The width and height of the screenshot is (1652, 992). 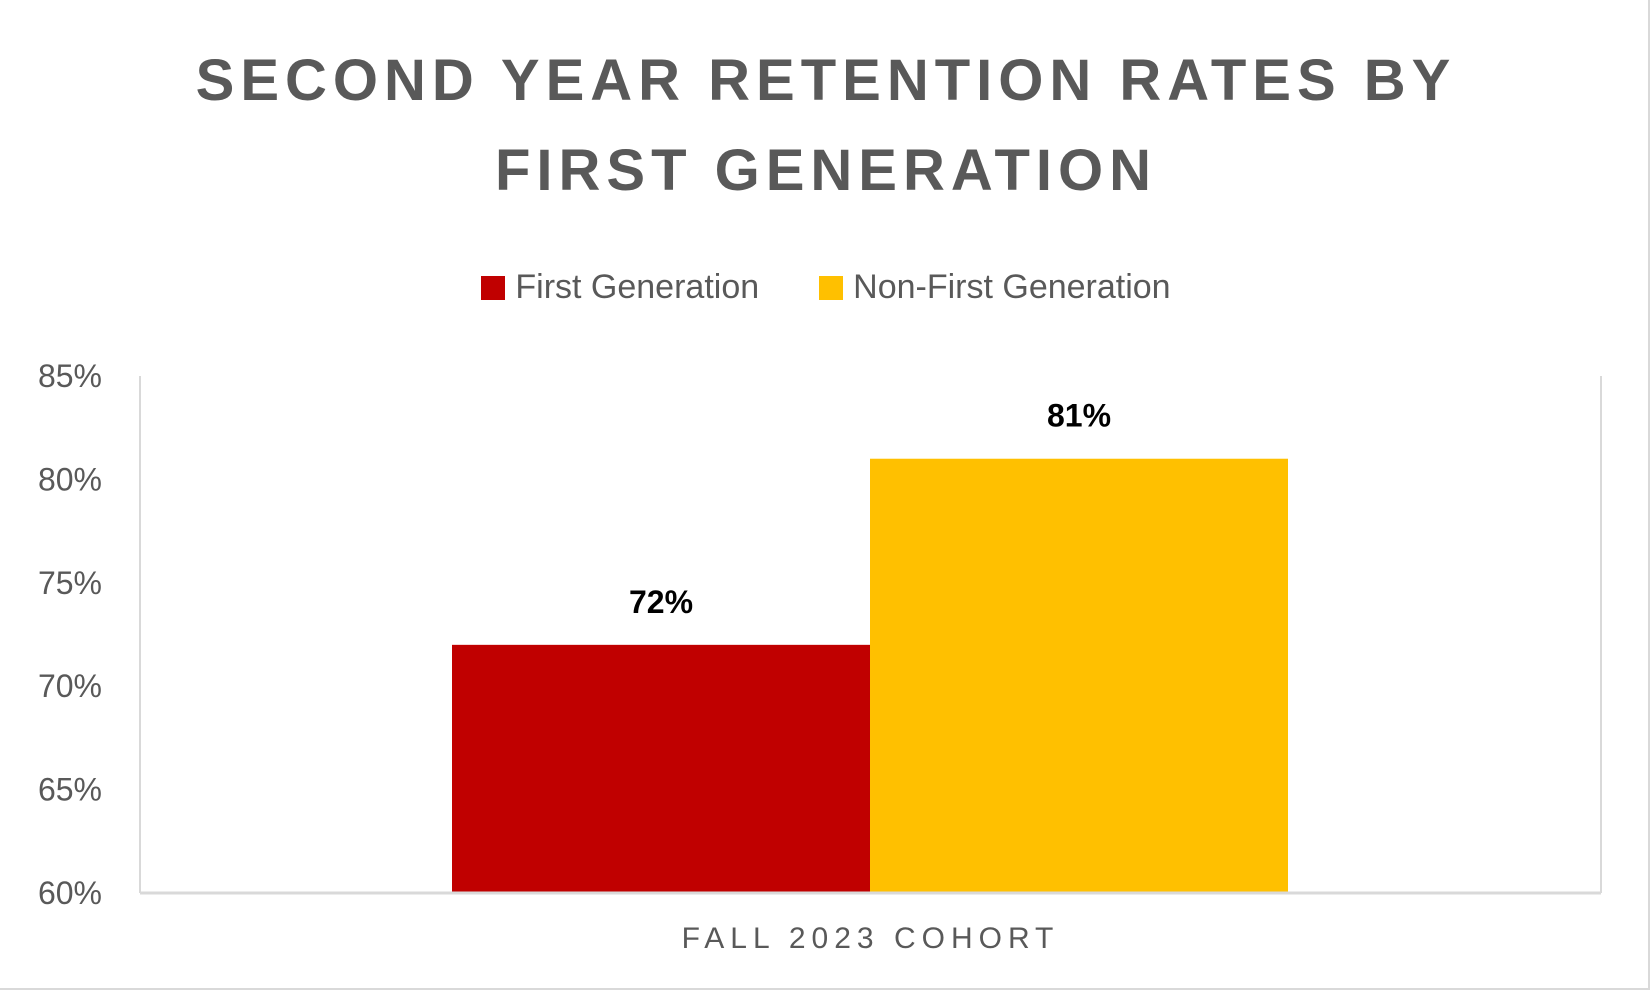 I want to click on legend-label: Non-First Generation, so click(x=1012, y=287).